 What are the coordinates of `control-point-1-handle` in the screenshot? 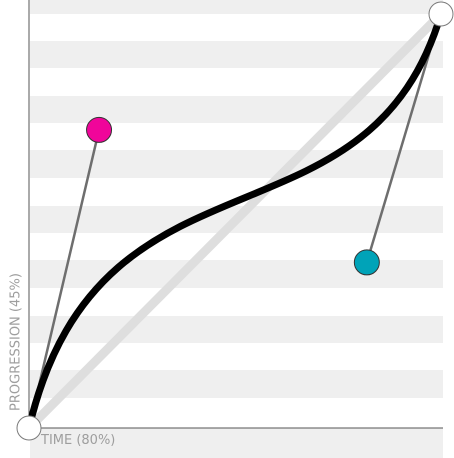 It's located at (99, 129).